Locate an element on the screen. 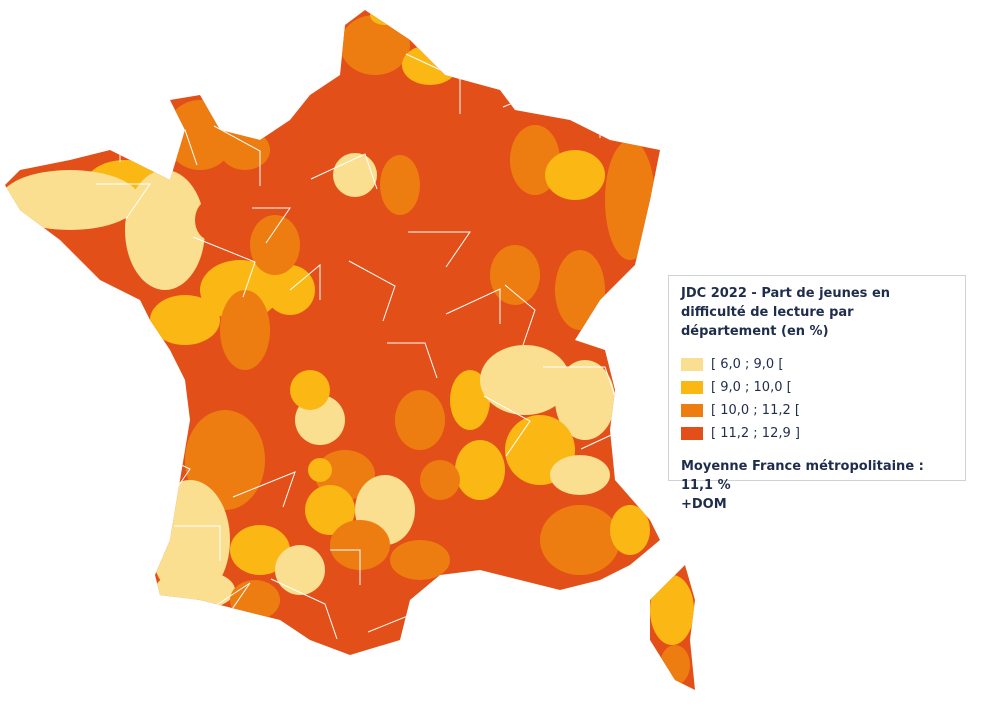 The image size is (1000, 708). legend-label: [ 9,0 ; 10,0 [ is located at coordinates (751, 387).